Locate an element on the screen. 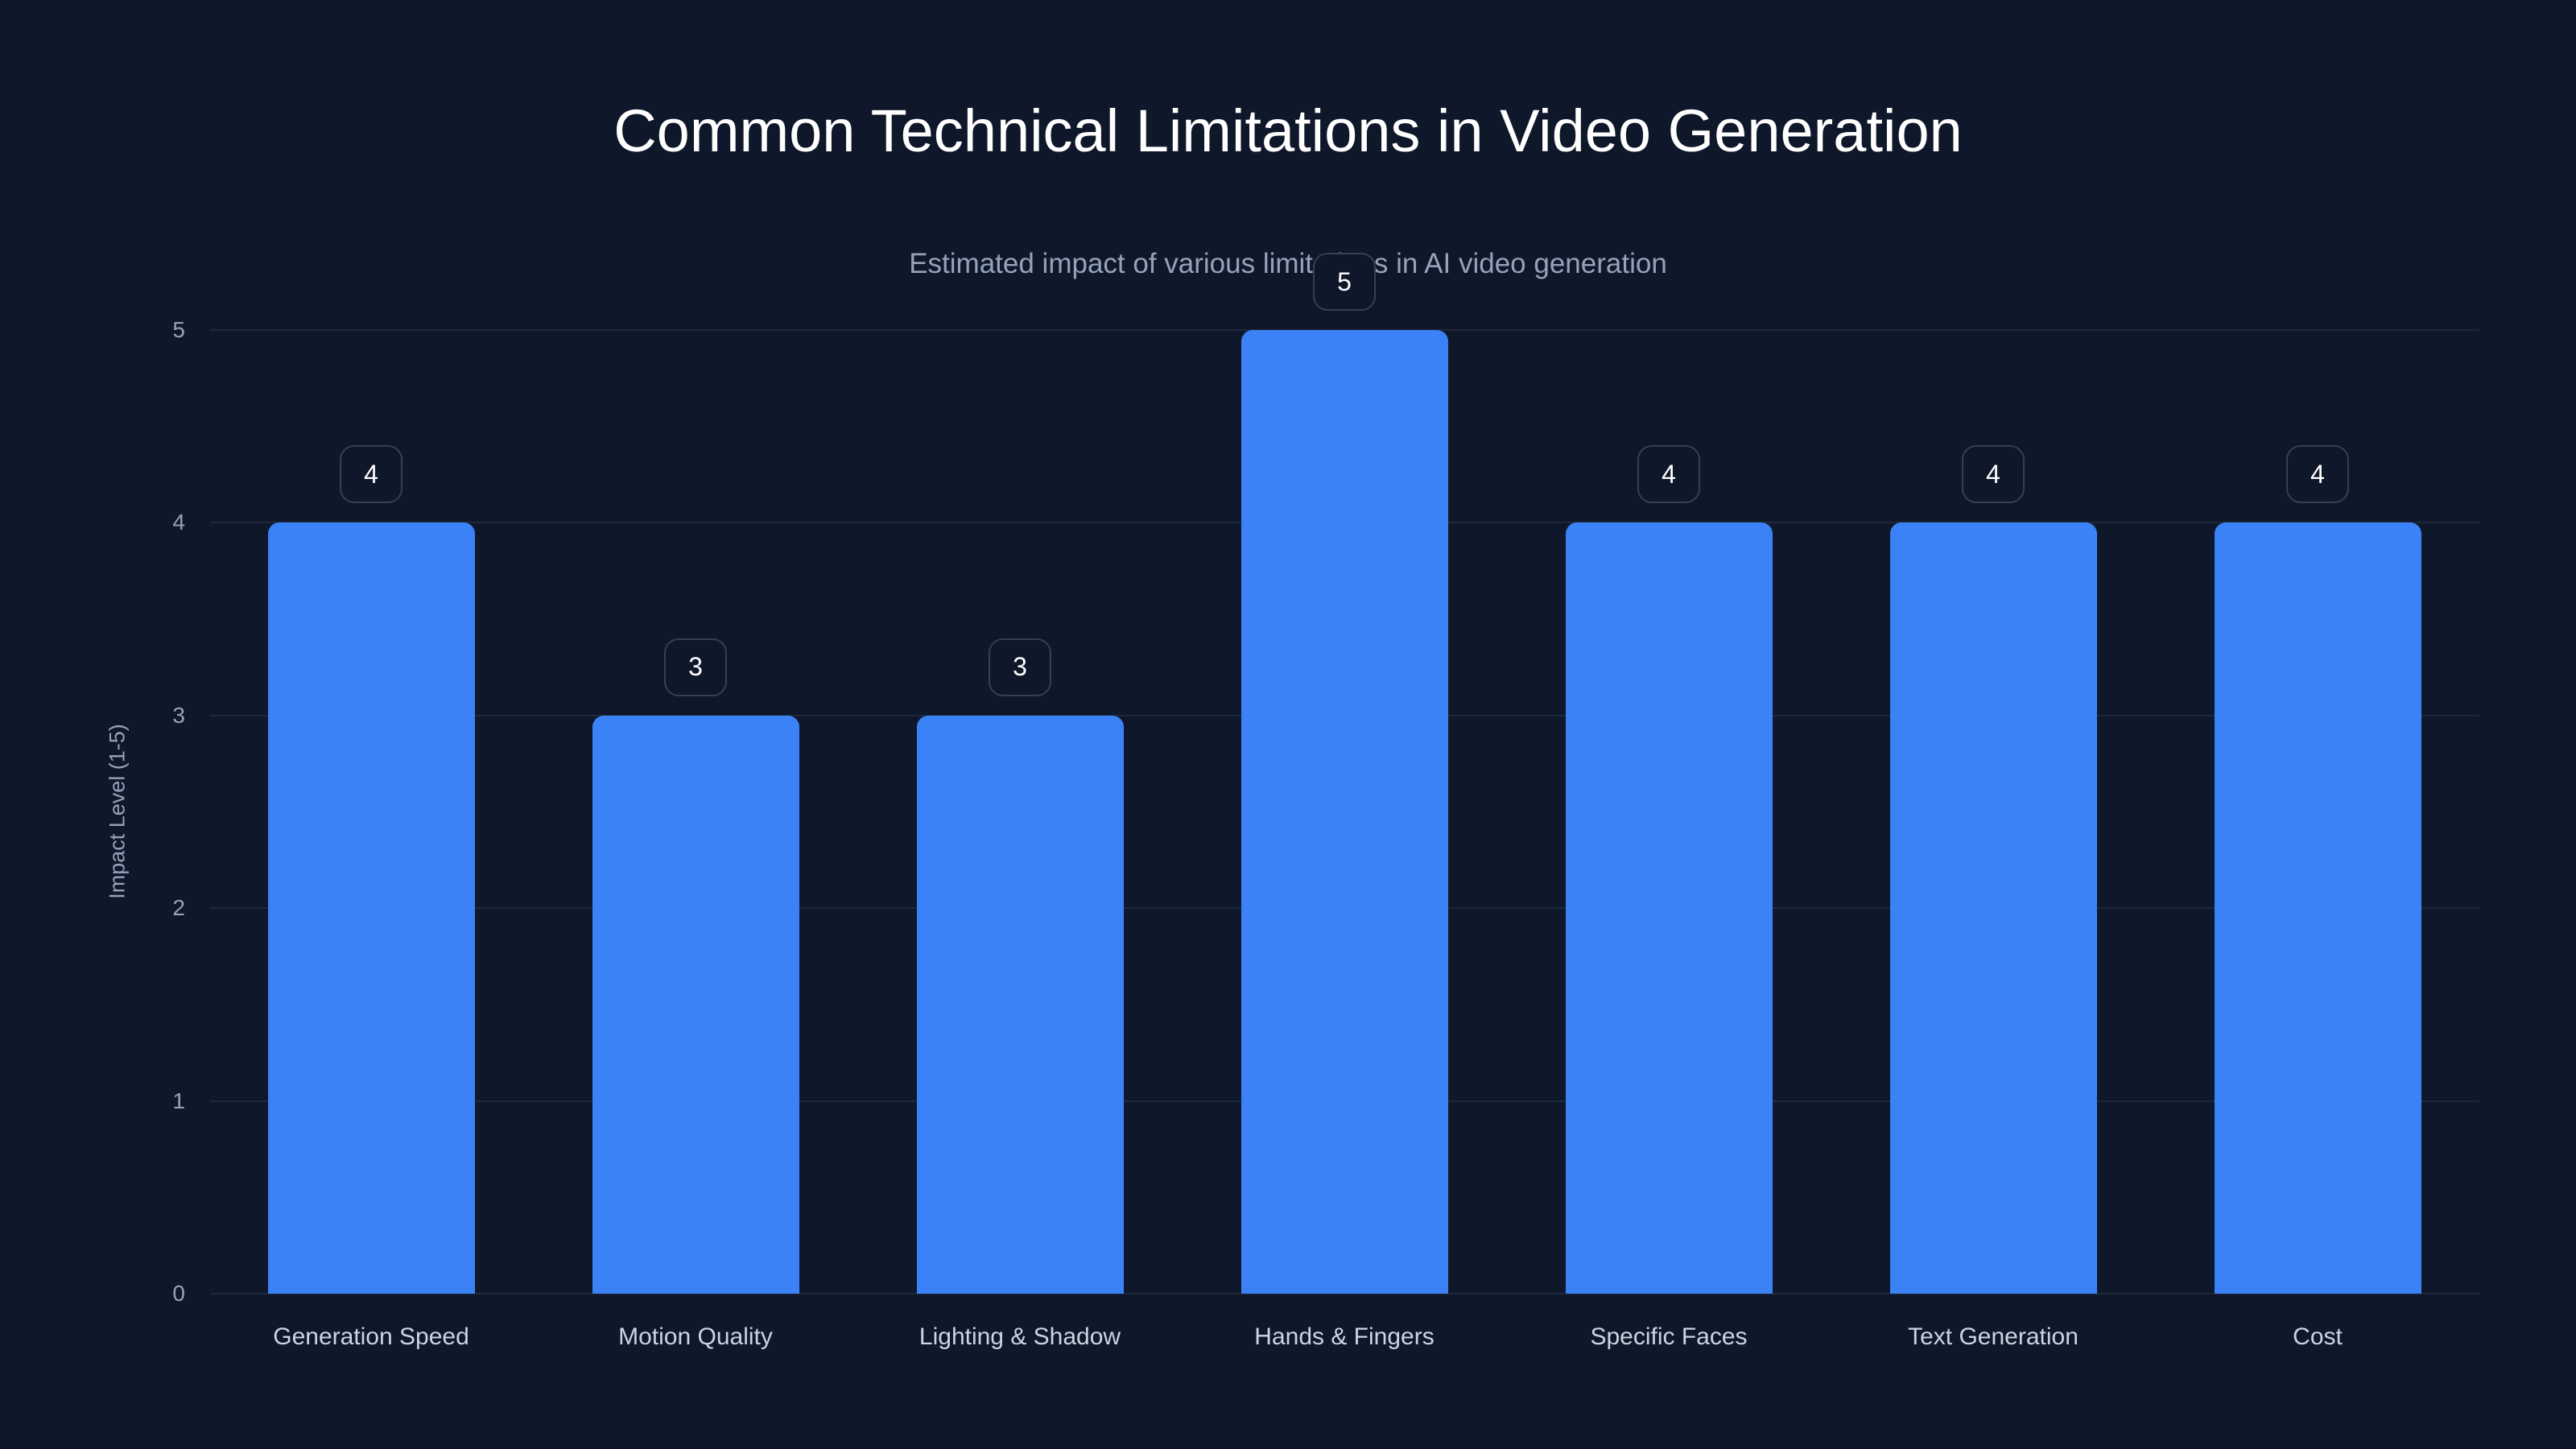 The height and width of the screenshot is (1449, 2576). x-tick-label: Generation Speed is located at coordinates (371, 1336).